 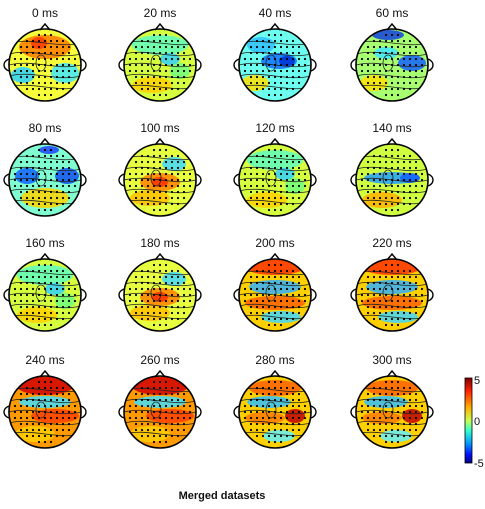 What do you see at coordinates (45, 128) in the screenshot?
I see `topomap-time-label: 80 ms` at bounding box center [45, 128].